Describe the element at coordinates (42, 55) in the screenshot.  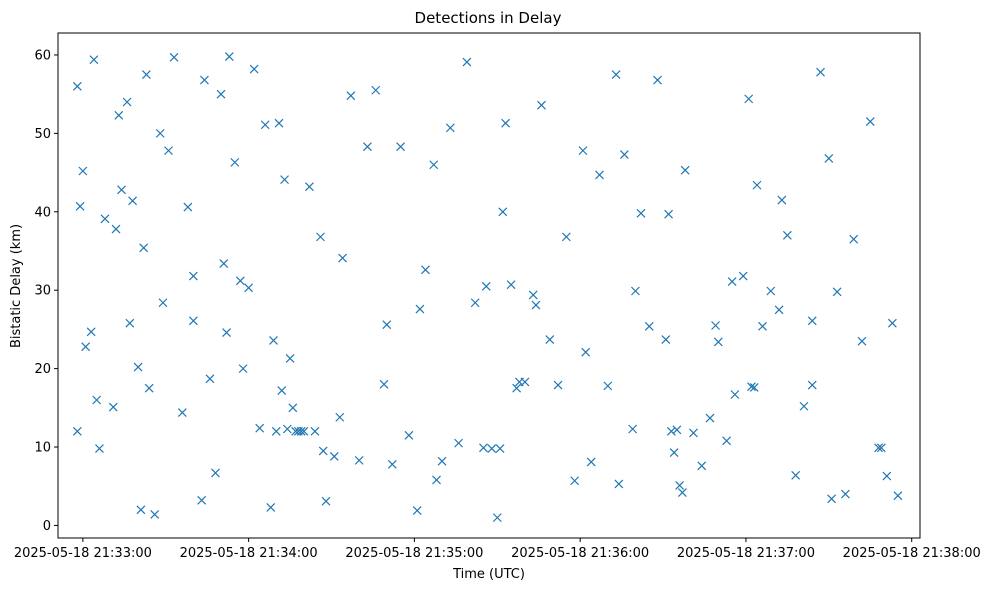
I see `y-tick-label: 60` at that location.